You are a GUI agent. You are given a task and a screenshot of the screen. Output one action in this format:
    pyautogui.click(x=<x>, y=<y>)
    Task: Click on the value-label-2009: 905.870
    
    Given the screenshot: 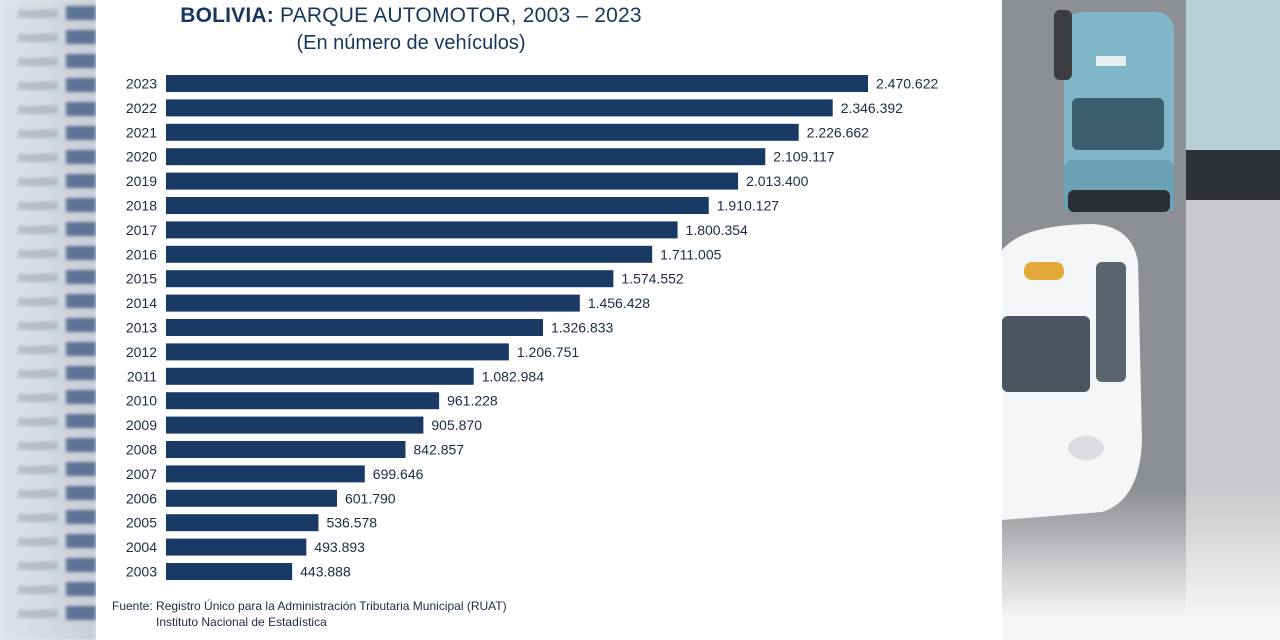 What is the action you would take?
    pyautogui.click(x=456, y=425)
    